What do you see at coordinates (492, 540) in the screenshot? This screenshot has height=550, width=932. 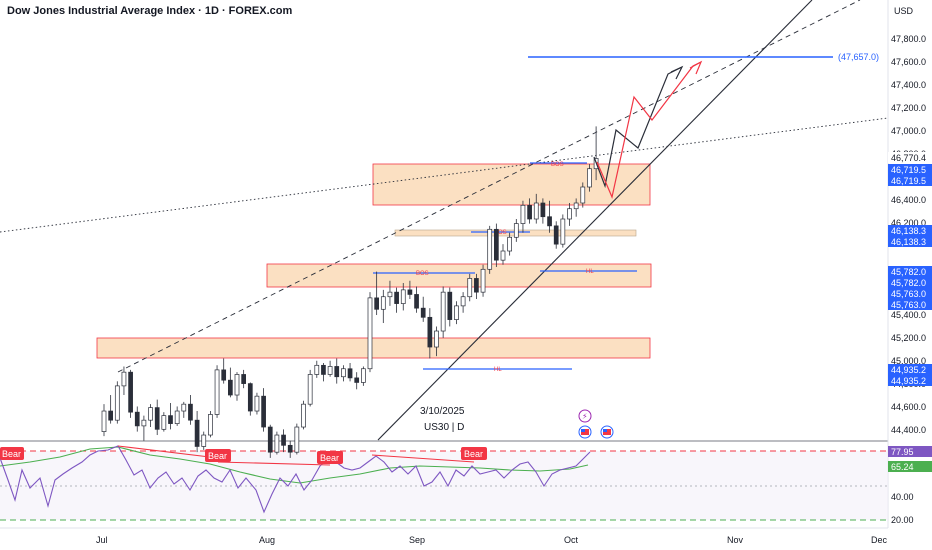 I see `time-axis: Jul Aug Sep Oct Nov Dec` at bounding box center [492, 540].